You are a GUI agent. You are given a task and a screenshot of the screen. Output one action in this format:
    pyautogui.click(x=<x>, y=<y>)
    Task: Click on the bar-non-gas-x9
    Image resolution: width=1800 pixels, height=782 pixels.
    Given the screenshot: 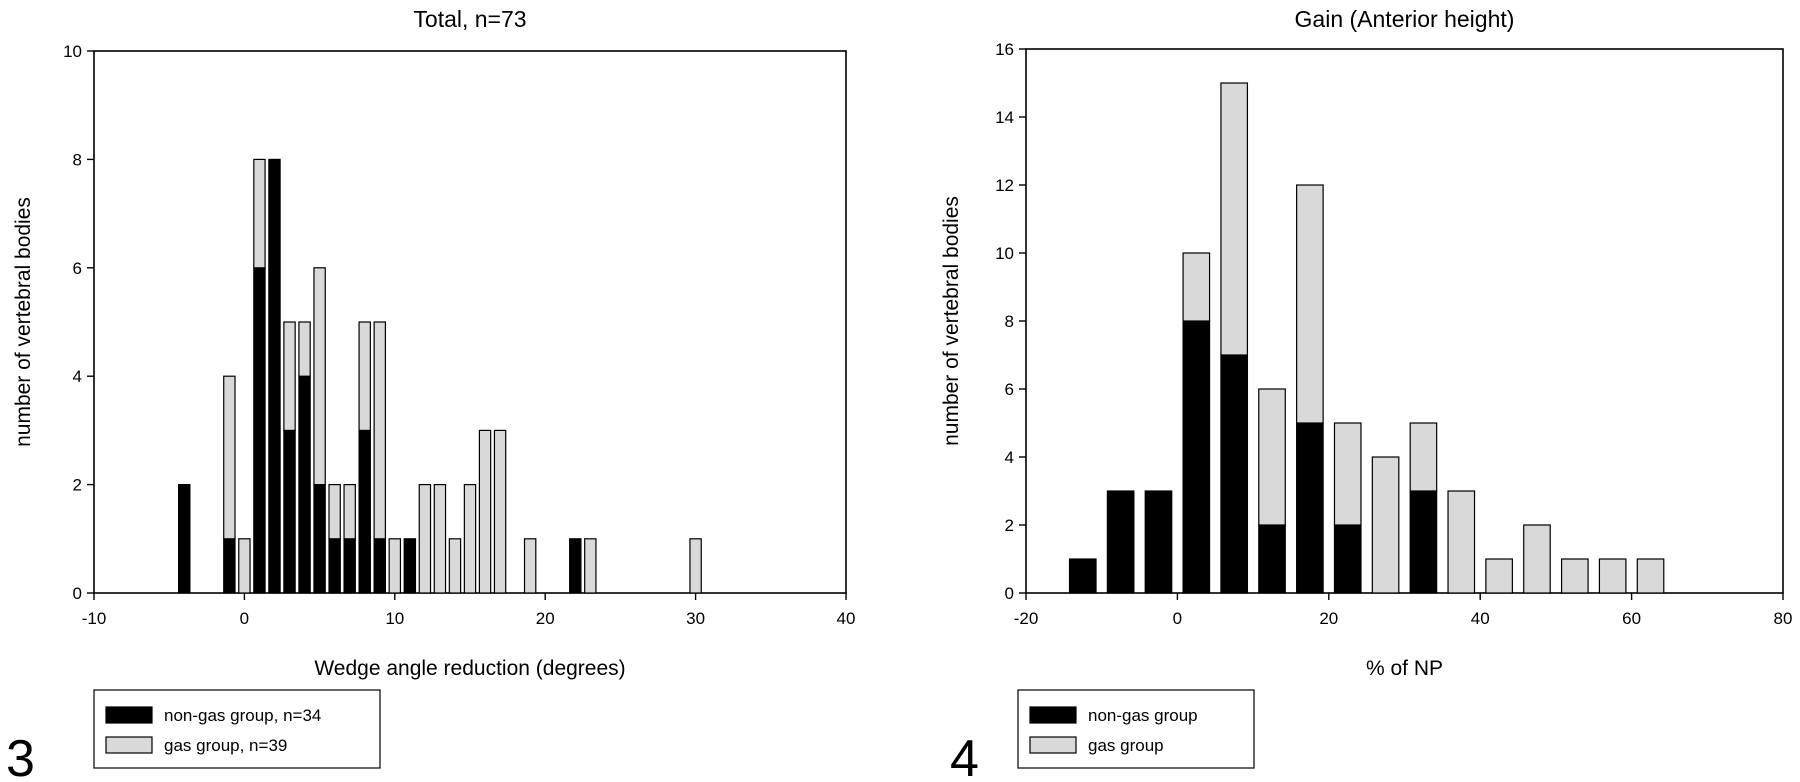 What is the action you would take?
    pyautogui.click(x=379, y=566)
    